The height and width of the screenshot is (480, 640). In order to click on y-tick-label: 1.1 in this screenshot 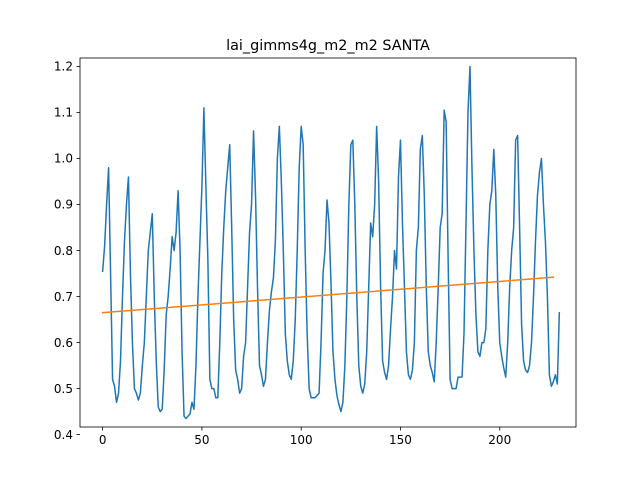, I will do `click(63, 113)`.